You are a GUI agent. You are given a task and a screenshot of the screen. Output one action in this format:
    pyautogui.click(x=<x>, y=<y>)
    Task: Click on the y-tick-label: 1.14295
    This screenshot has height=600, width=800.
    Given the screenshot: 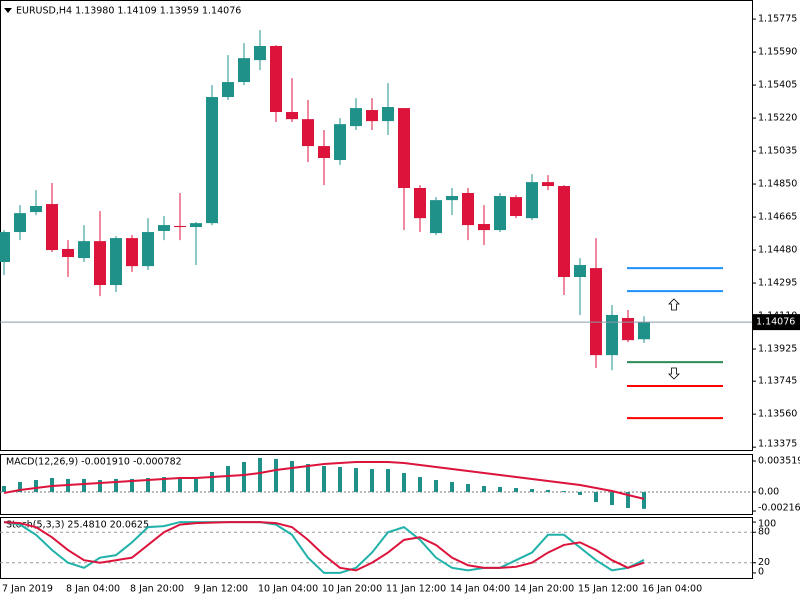 What is the action you would take?
    pyautogui.click(x=777, y=283)
    